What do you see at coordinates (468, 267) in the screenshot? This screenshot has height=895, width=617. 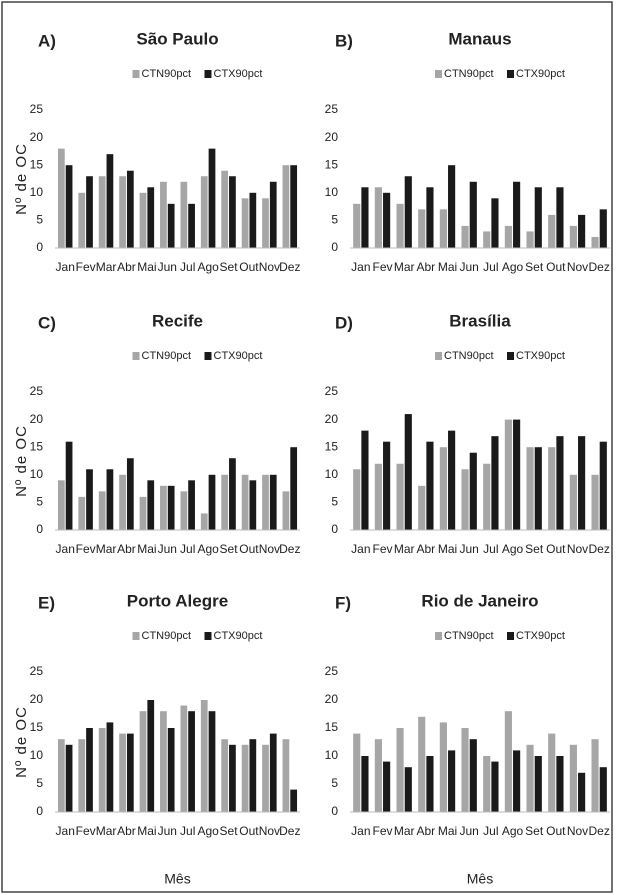 I see `x-tick-label: Jun` at bounding box center [468, 267].